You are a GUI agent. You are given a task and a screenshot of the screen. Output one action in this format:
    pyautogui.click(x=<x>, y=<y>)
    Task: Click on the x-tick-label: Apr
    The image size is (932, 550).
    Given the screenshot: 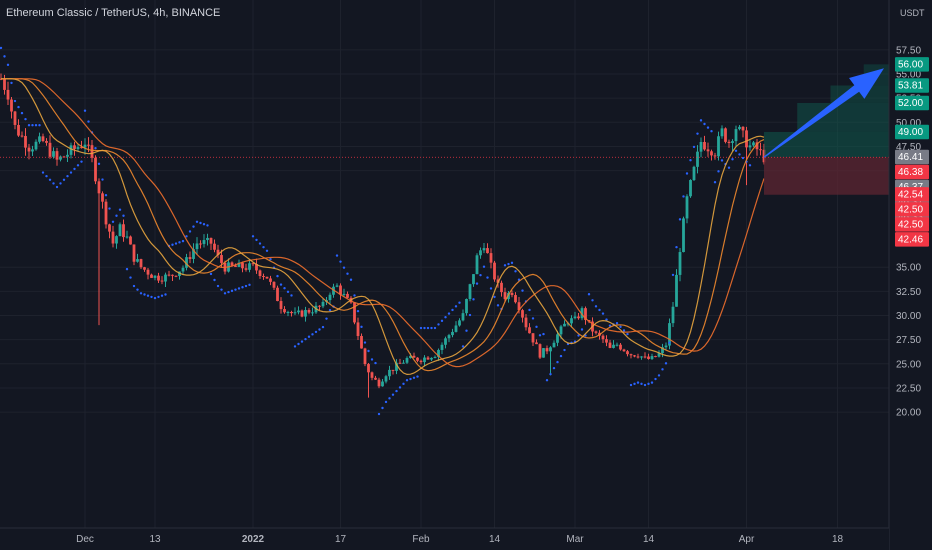 What is the action you would take?
    pyautogui.click(x=747, y=539)
    